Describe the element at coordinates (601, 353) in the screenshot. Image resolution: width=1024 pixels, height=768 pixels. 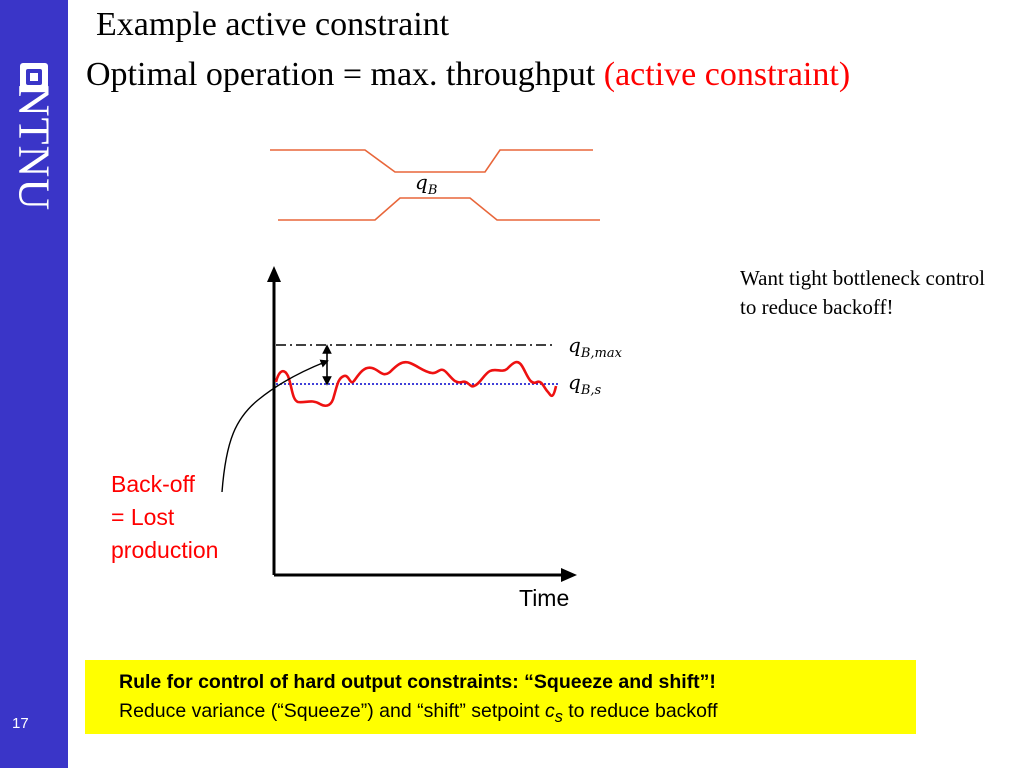
I see `max-constraint-subscript: B,max` at that location.